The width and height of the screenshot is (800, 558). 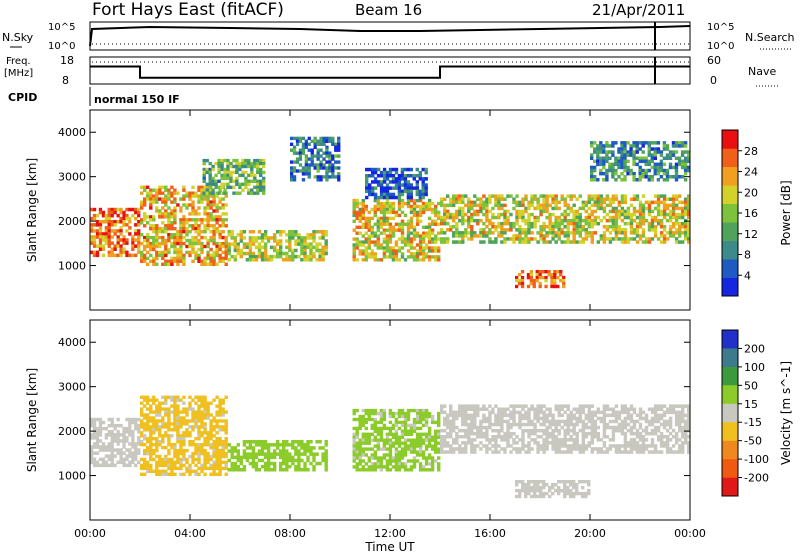 What do you see at coordinates (730, 268) in the screenshot?
I see `colorbar-swatch` at bounding box center [730, 268].